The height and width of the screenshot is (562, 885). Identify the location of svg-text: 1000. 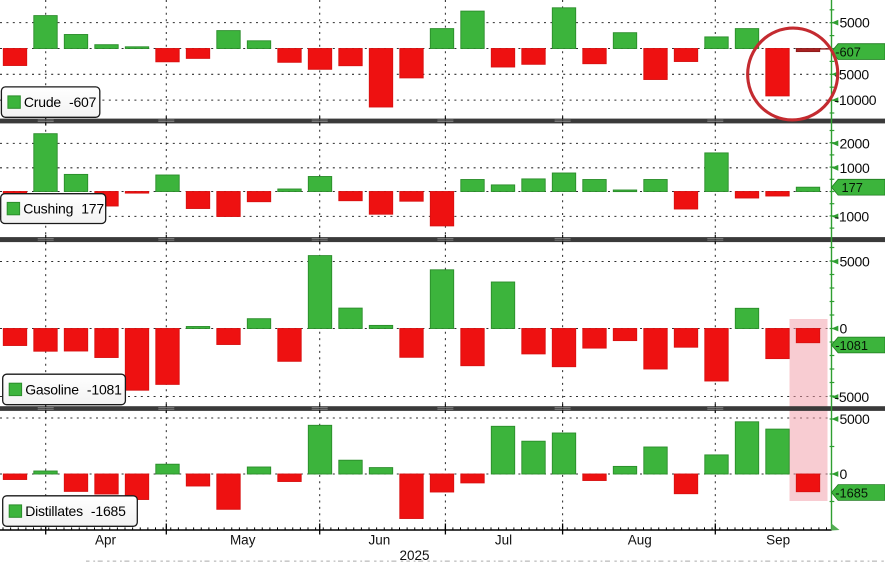
(855, 168).